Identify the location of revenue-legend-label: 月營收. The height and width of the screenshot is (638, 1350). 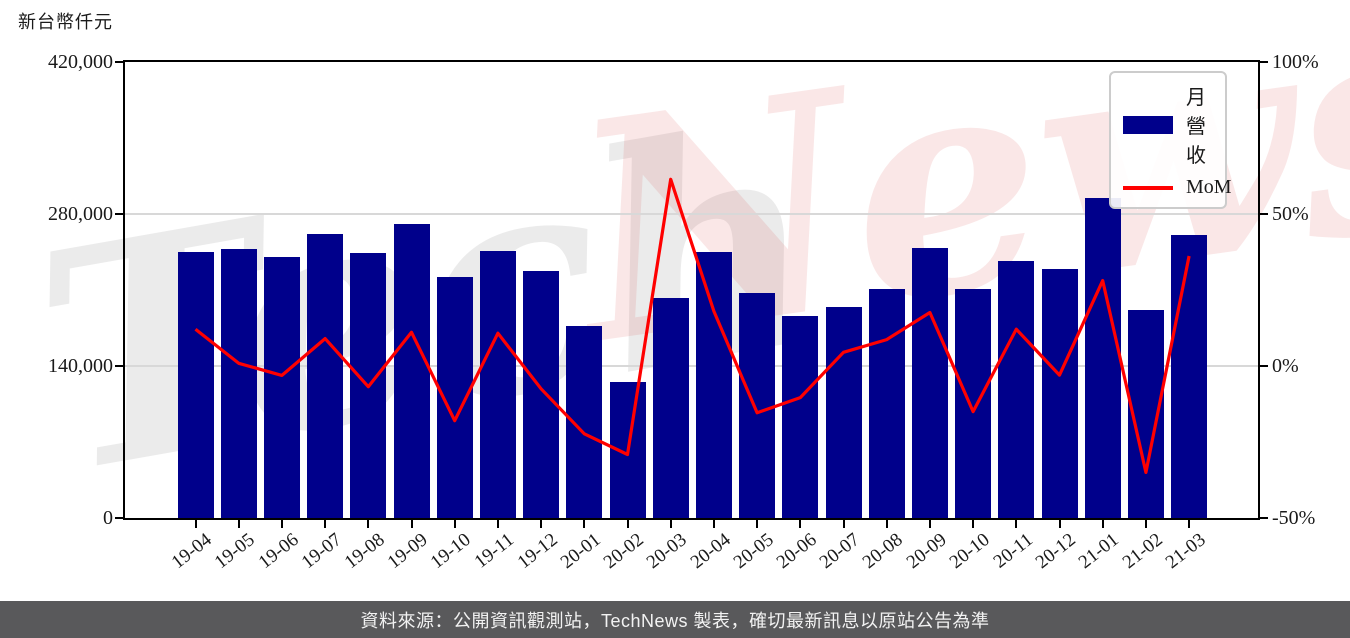
(1196, 127).